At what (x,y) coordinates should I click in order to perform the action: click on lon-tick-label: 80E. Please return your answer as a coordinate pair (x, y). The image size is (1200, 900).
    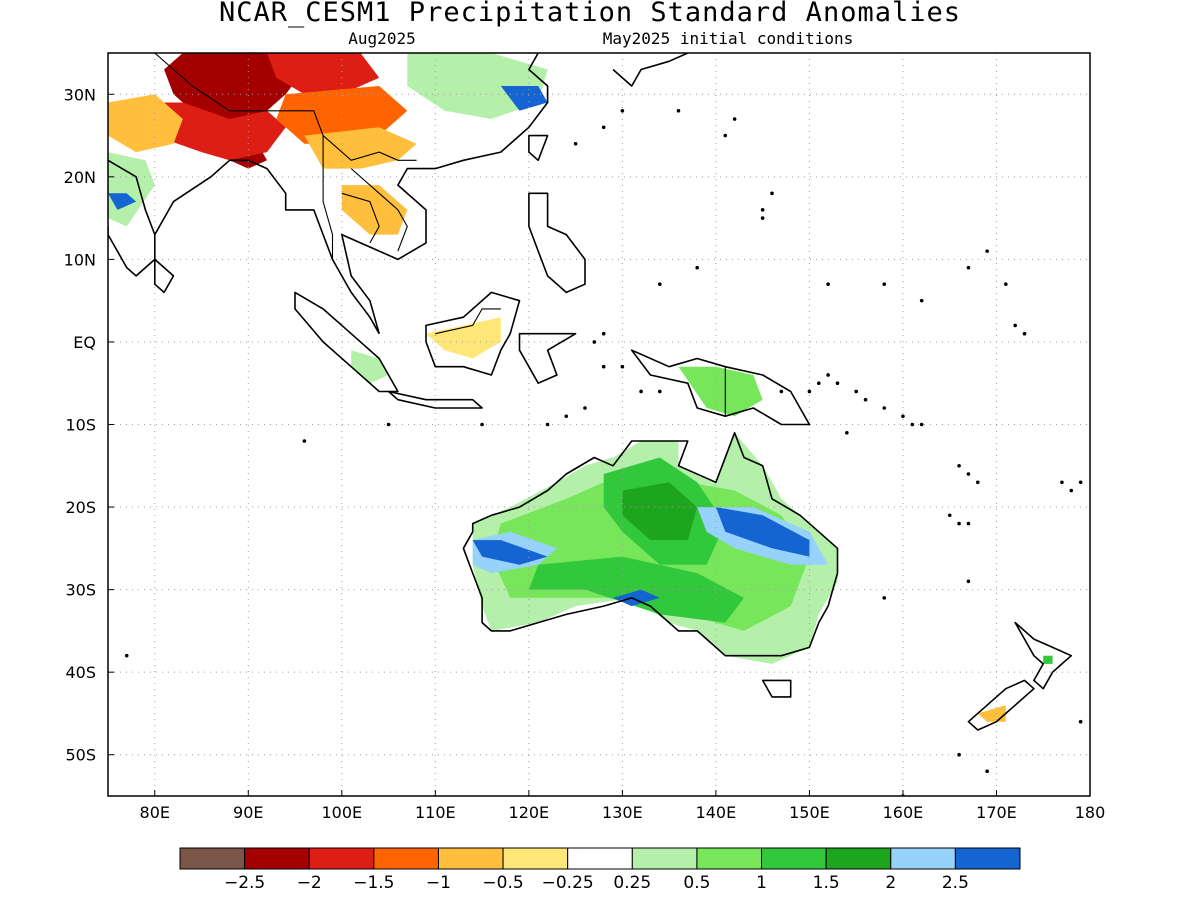
    Looking at the image, I should click on (155, 812).